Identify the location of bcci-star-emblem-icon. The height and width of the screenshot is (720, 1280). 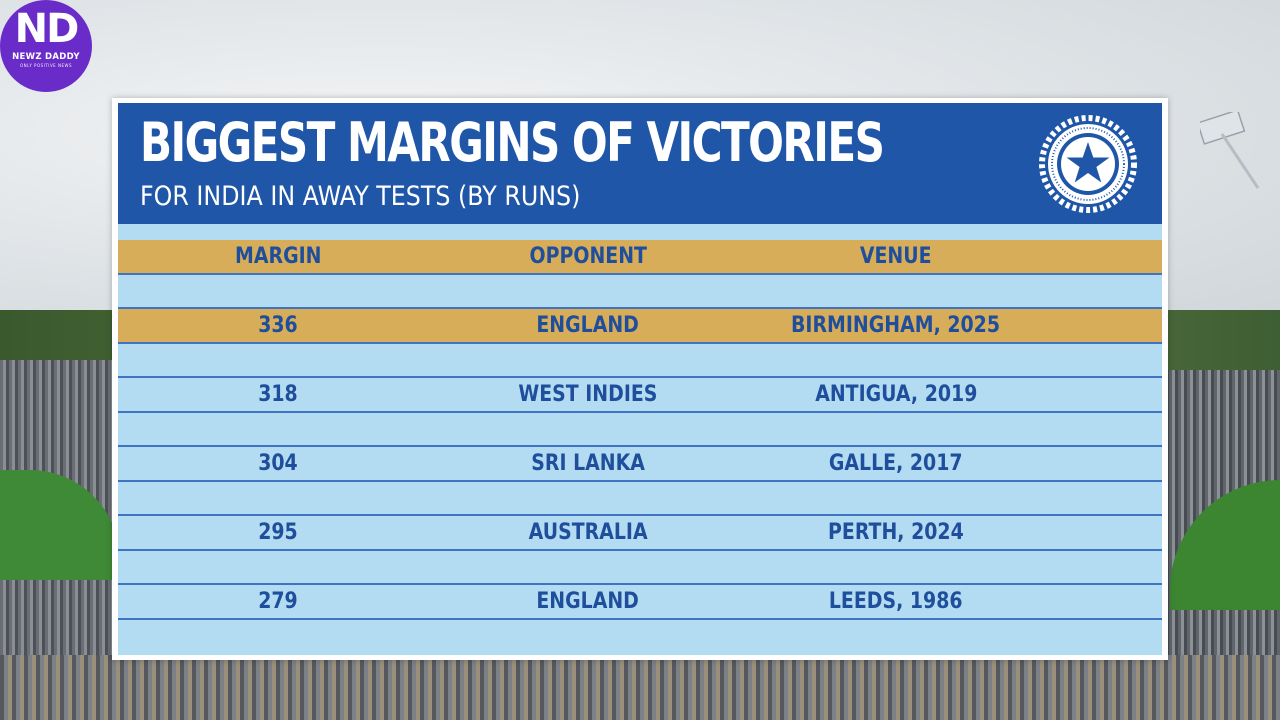
(1088, 164).